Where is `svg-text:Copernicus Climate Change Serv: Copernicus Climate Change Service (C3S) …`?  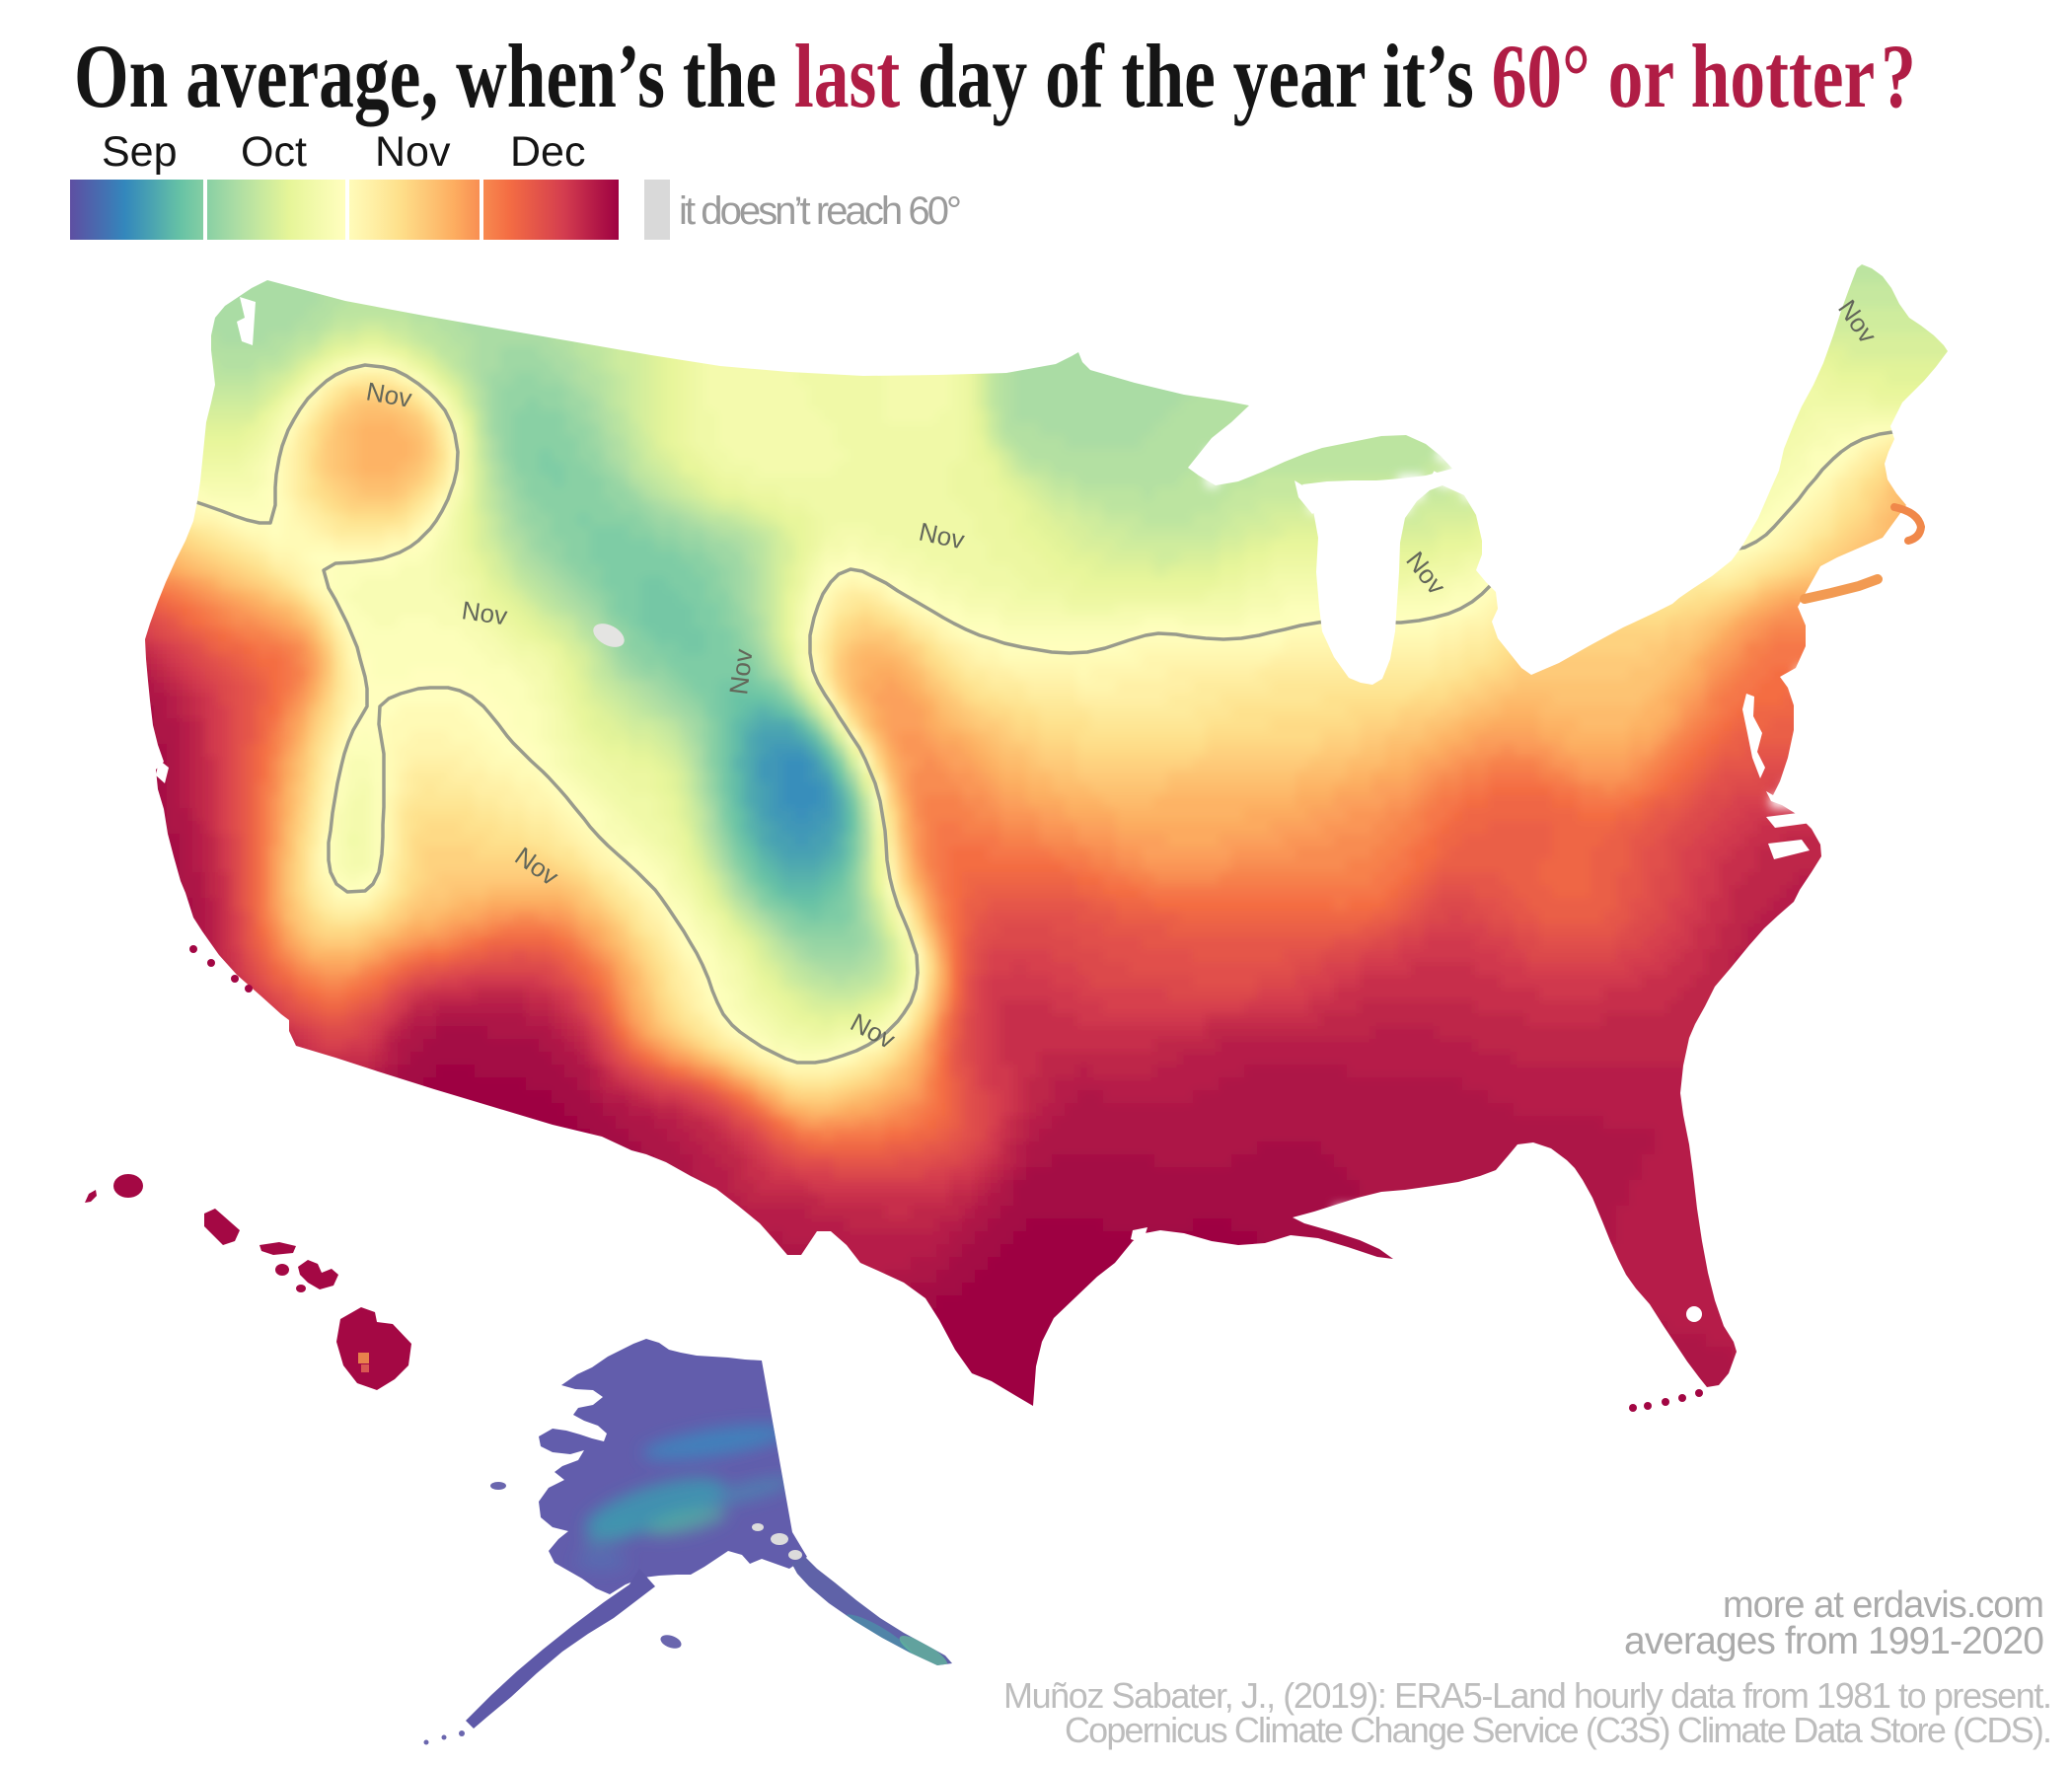
svg-text:Copernicus Climate Change Serv: Copernicus Climate Change Service (C3S) … is located at coordinates (1558, 1730).